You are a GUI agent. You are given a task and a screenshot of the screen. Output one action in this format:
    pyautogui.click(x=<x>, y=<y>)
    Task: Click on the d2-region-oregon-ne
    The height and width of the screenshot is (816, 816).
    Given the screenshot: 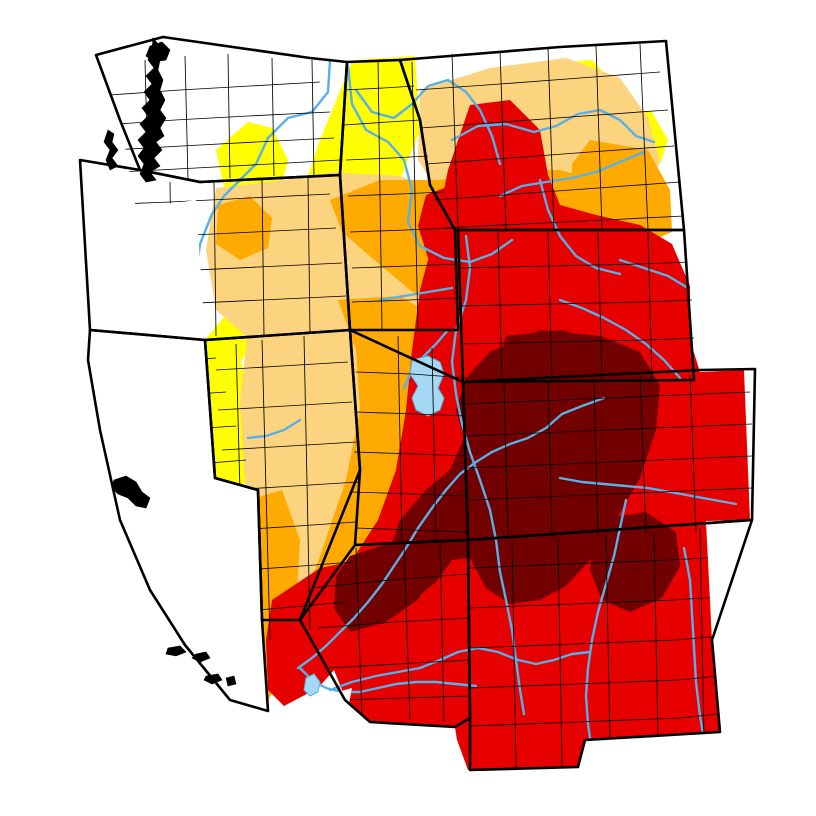 What is the action you would take?
    pyautogui.click(x=244, y=228)
    